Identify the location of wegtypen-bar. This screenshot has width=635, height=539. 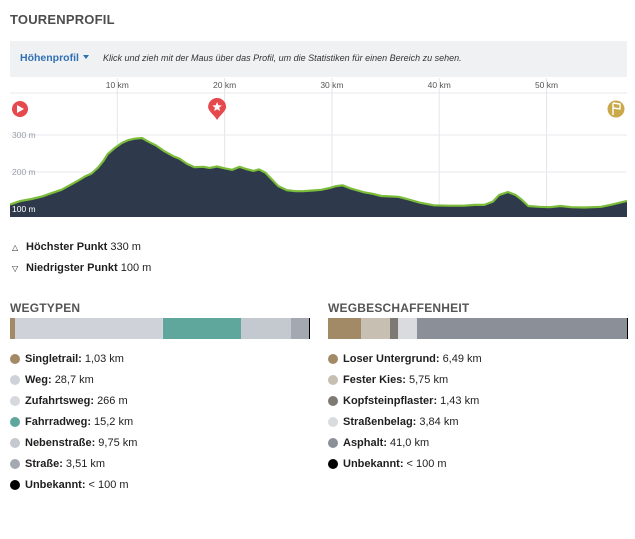
(159, 328).